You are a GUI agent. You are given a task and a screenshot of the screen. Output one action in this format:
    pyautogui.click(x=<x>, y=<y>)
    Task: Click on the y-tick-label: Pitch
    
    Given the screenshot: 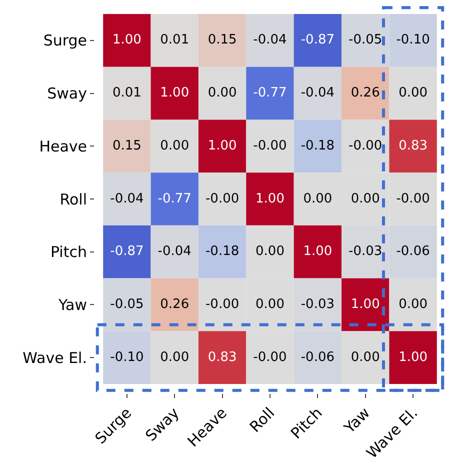 What is the action you would take?
    pyautogui.click(x=68, y=252)
    